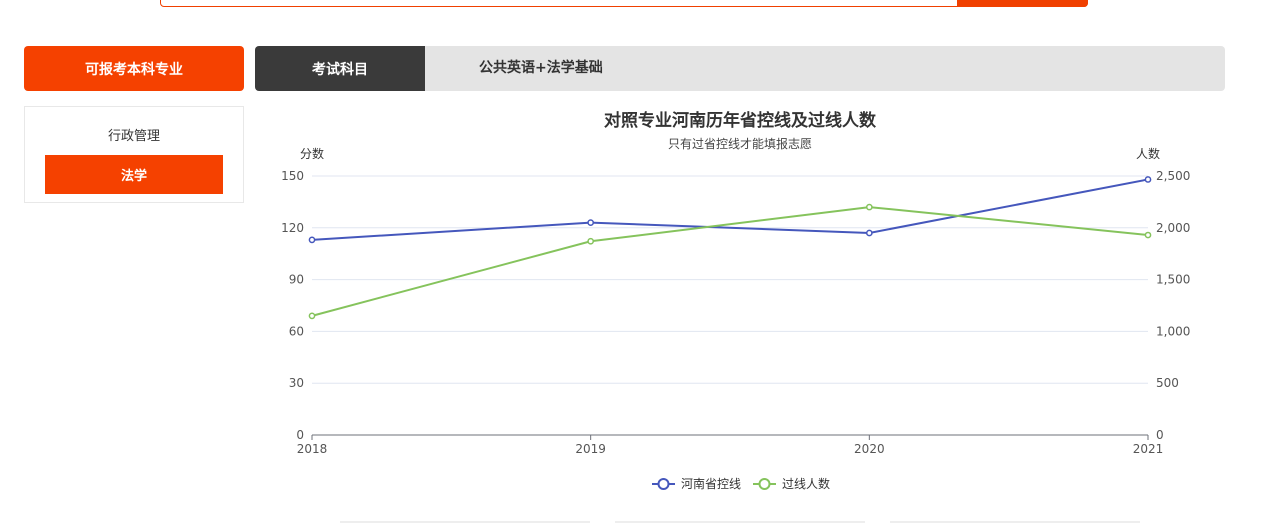 This screenshot has height=524, width=1281. What do you see at coordinates (541, 68) in the screenshot?
I see `exam-subjects-value: 公共英语+法学基础` at bounding box center [541, 68].